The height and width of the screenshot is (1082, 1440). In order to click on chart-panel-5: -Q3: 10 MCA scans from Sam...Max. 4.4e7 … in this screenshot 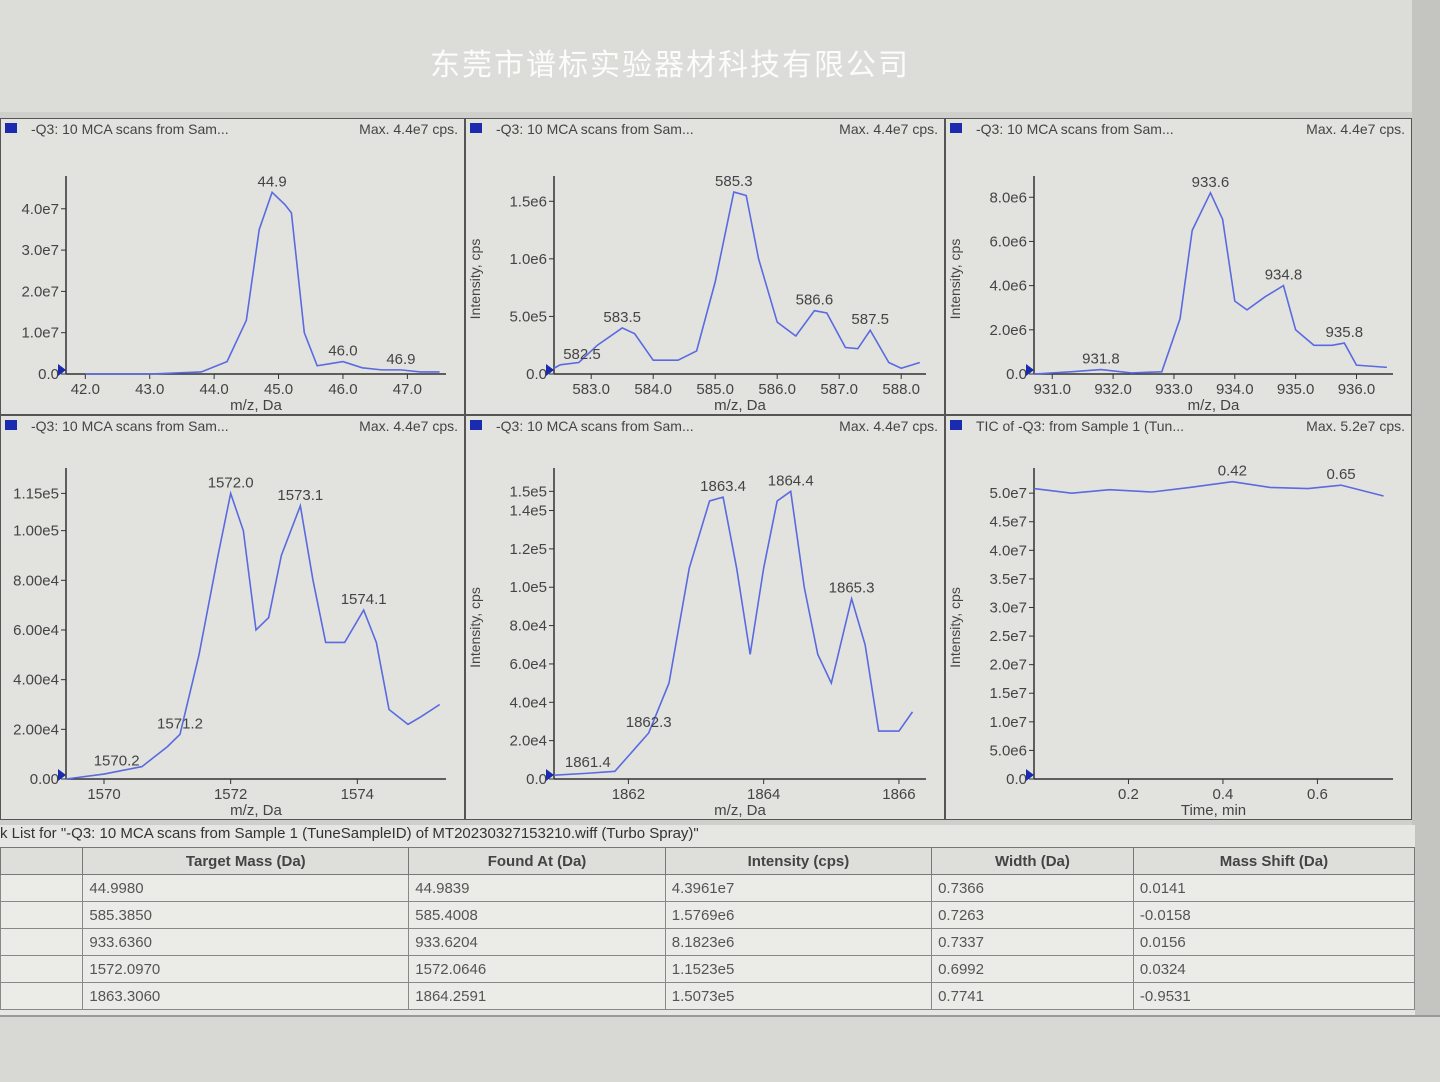, I will do `click(705, 617)`.